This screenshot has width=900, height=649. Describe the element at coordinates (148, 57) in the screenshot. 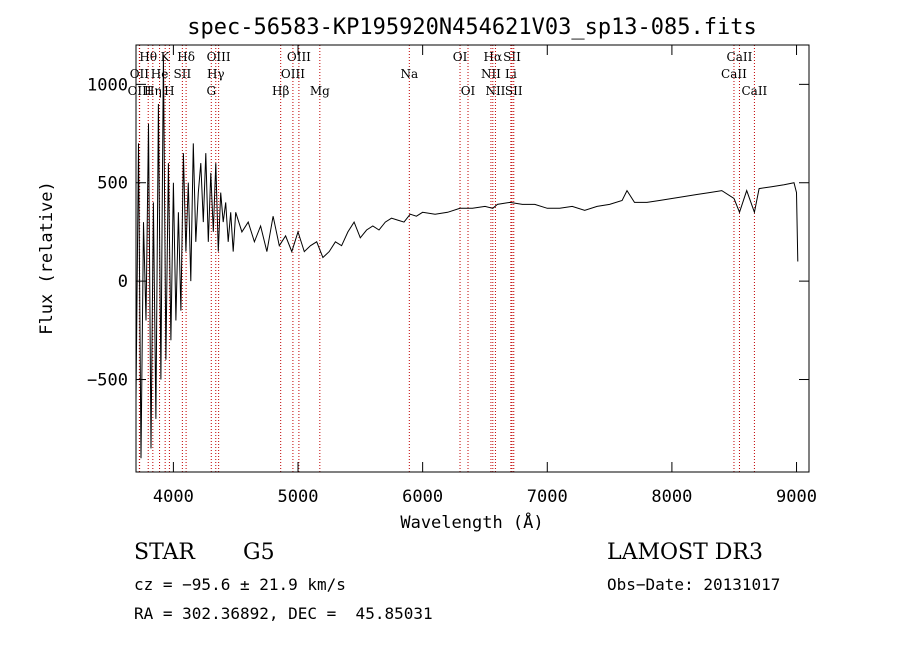

I see `line-label-hθ: Hθ` at that location.